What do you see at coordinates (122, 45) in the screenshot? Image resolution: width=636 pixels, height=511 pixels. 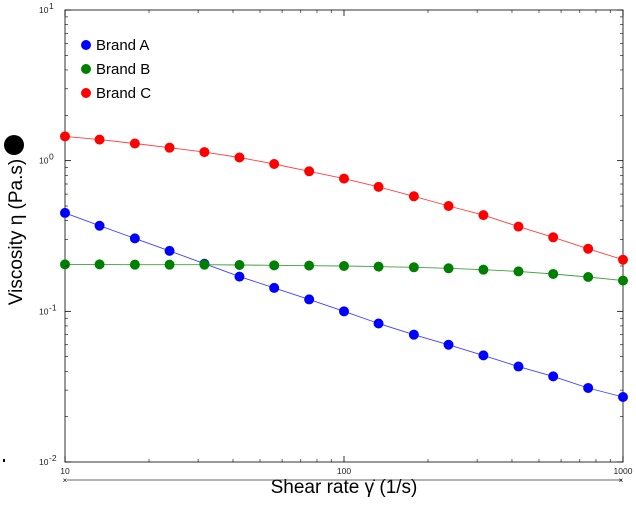 I see `legend-label: Brand A` at bounding box center [122, 45].